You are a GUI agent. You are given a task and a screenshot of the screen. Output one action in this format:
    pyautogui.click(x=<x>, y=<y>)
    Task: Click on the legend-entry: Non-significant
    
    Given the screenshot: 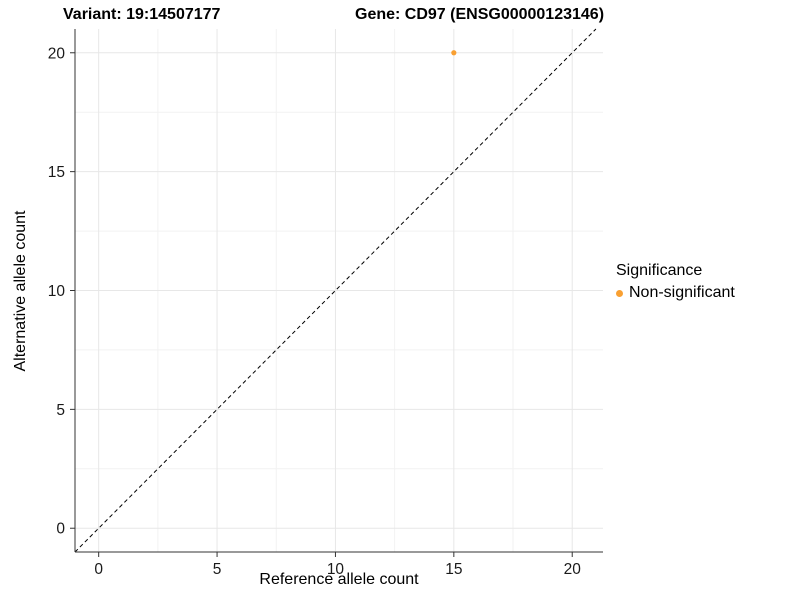 What is the action you would take?
    pyautogui.click(x=675, y=293)
    